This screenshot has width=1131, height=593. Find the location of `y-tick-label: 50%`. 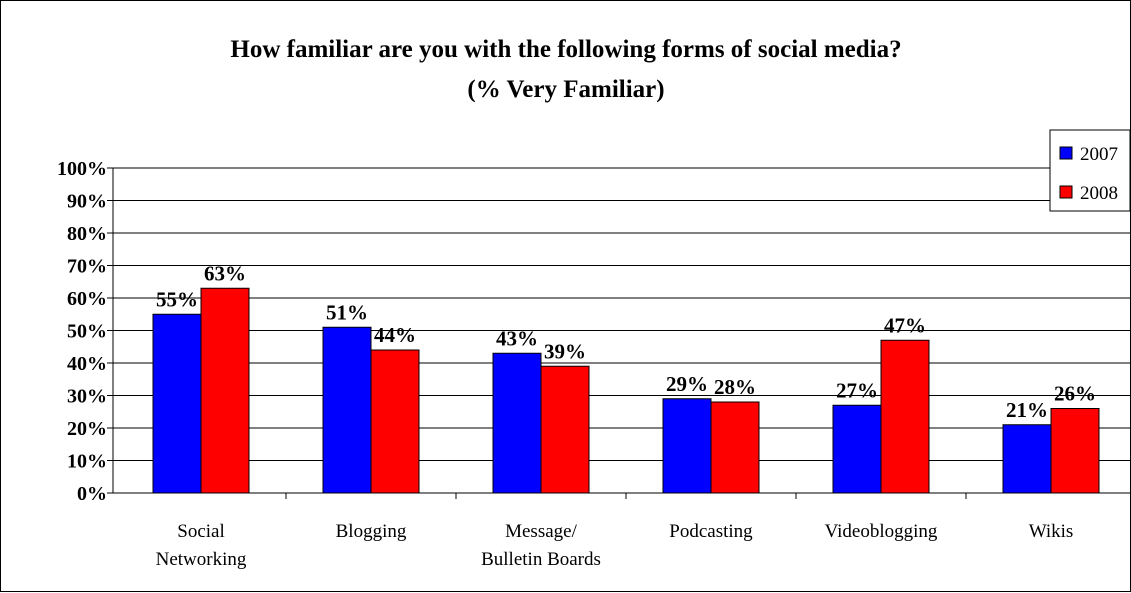

y-tick-label: 50% is located at coordinates (87, 332).